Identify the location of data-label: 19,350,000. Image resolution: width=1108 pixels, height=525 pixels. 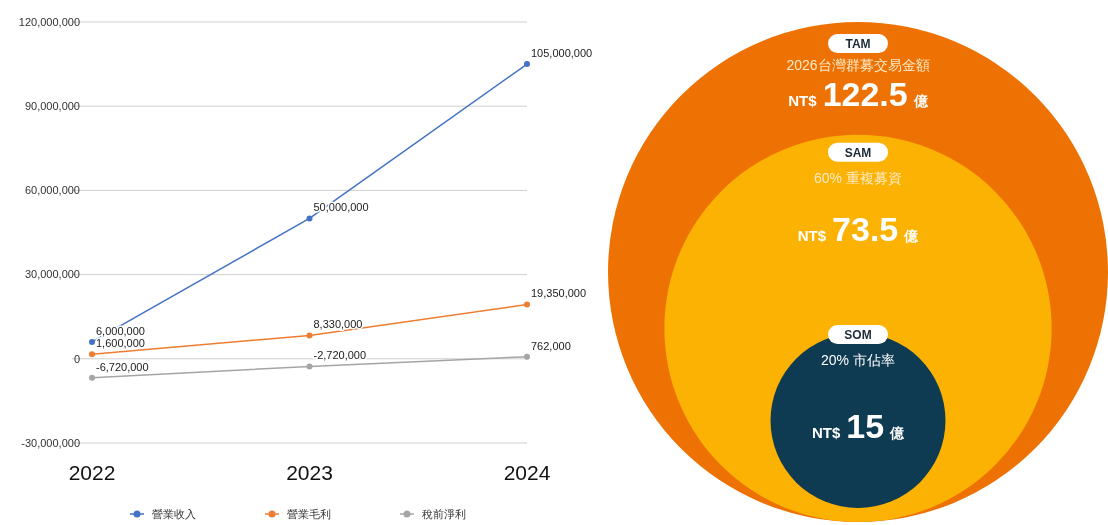
(559, 293).